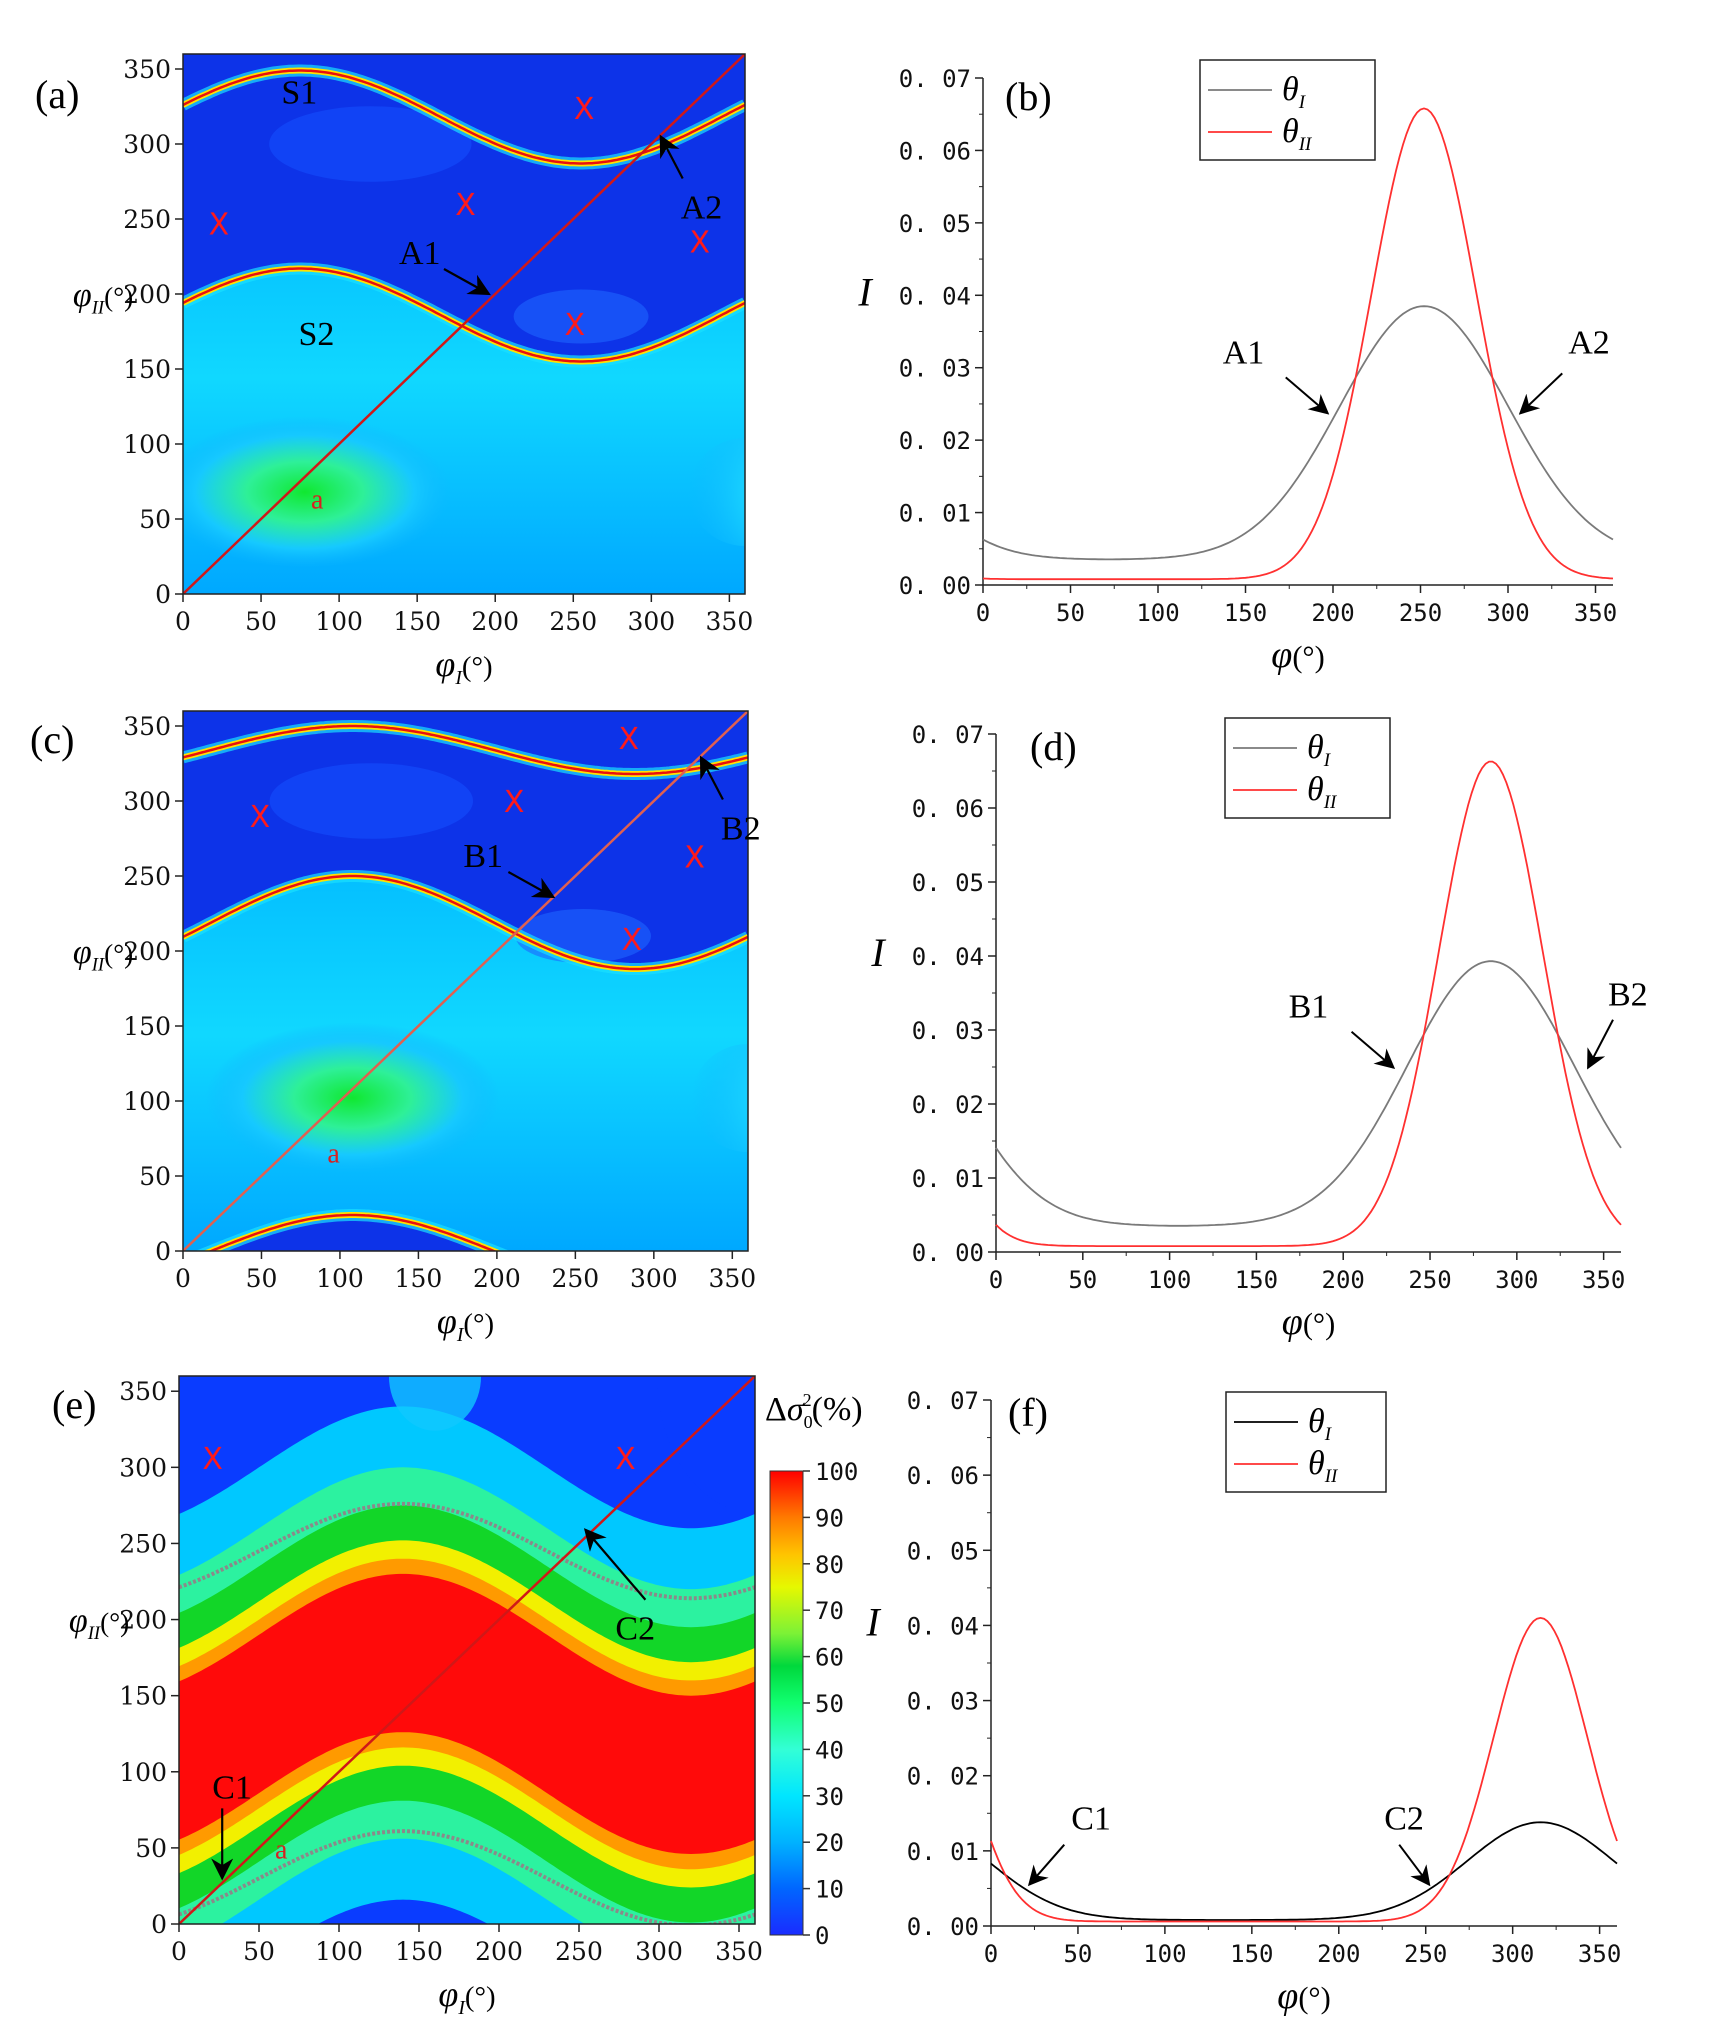 The image size is (1730, 2040). Describe the element at coordinates (829, 1658) in the screenshot. I see `colorbar-tick-label: 60` at that location.